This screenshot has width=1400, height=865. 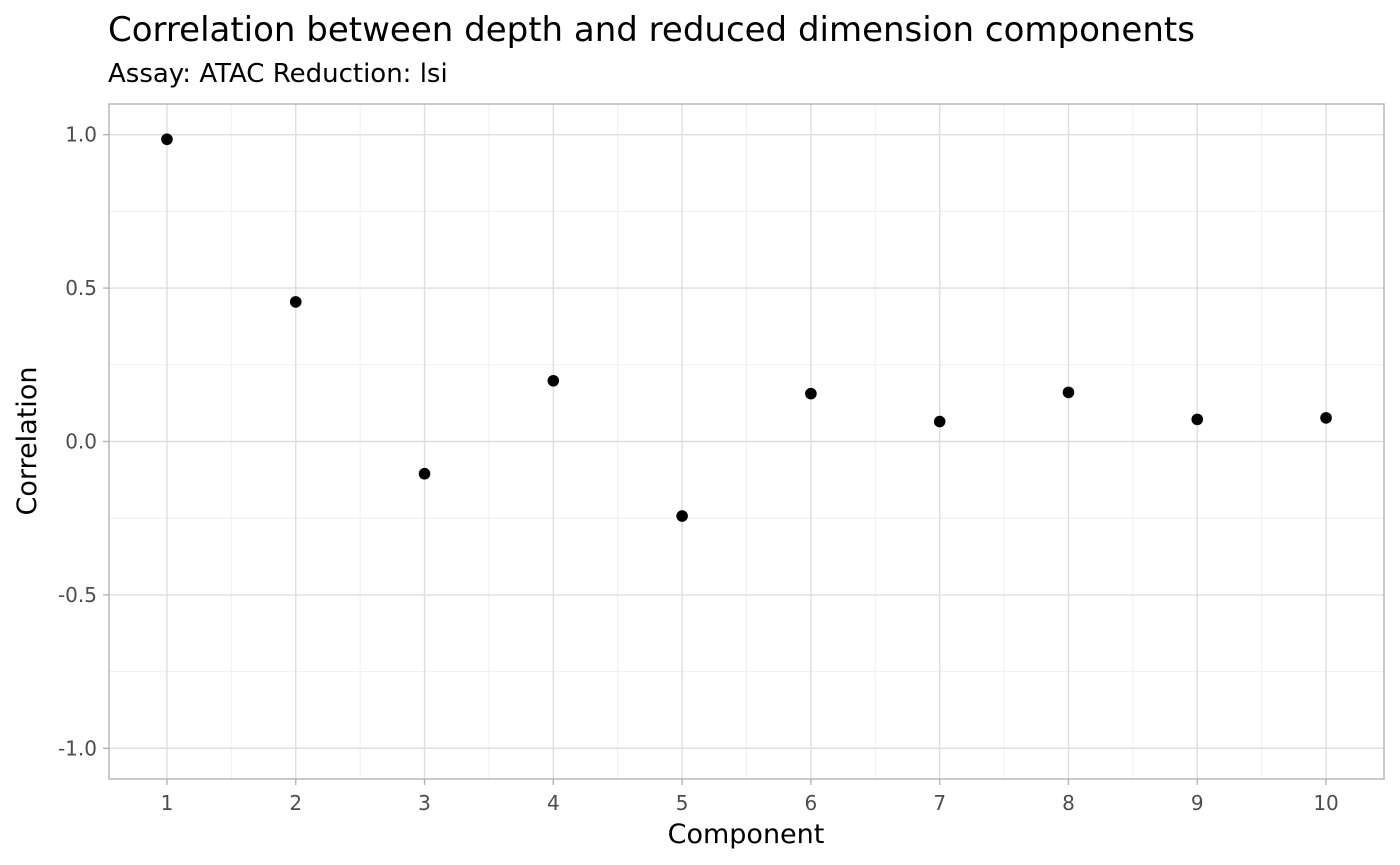 What do you see at coordinates (746, 834) in the screenshot?
I see `x-axis-title: Component` at bounding box center [746, 834].